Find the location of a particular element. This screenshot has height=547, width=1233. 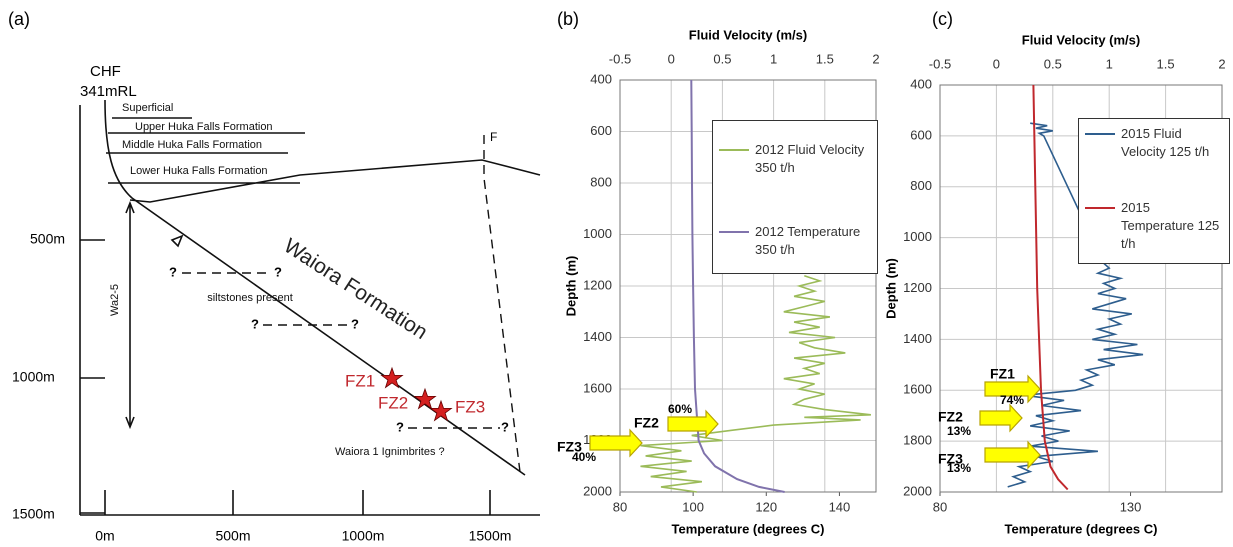

layer-label: Superficial is located at coordinates (147, 108).